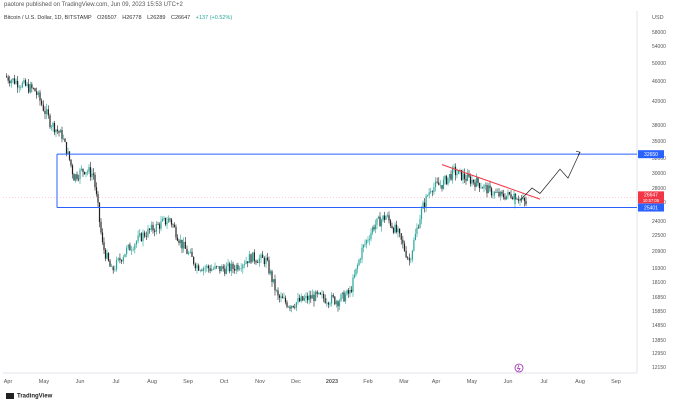 This screenshot has height=403, width=680. What do you see at coordinates (35, 396) in the screenshot?
I see `brand-label: TradingView` at bounding box center [35, 396].